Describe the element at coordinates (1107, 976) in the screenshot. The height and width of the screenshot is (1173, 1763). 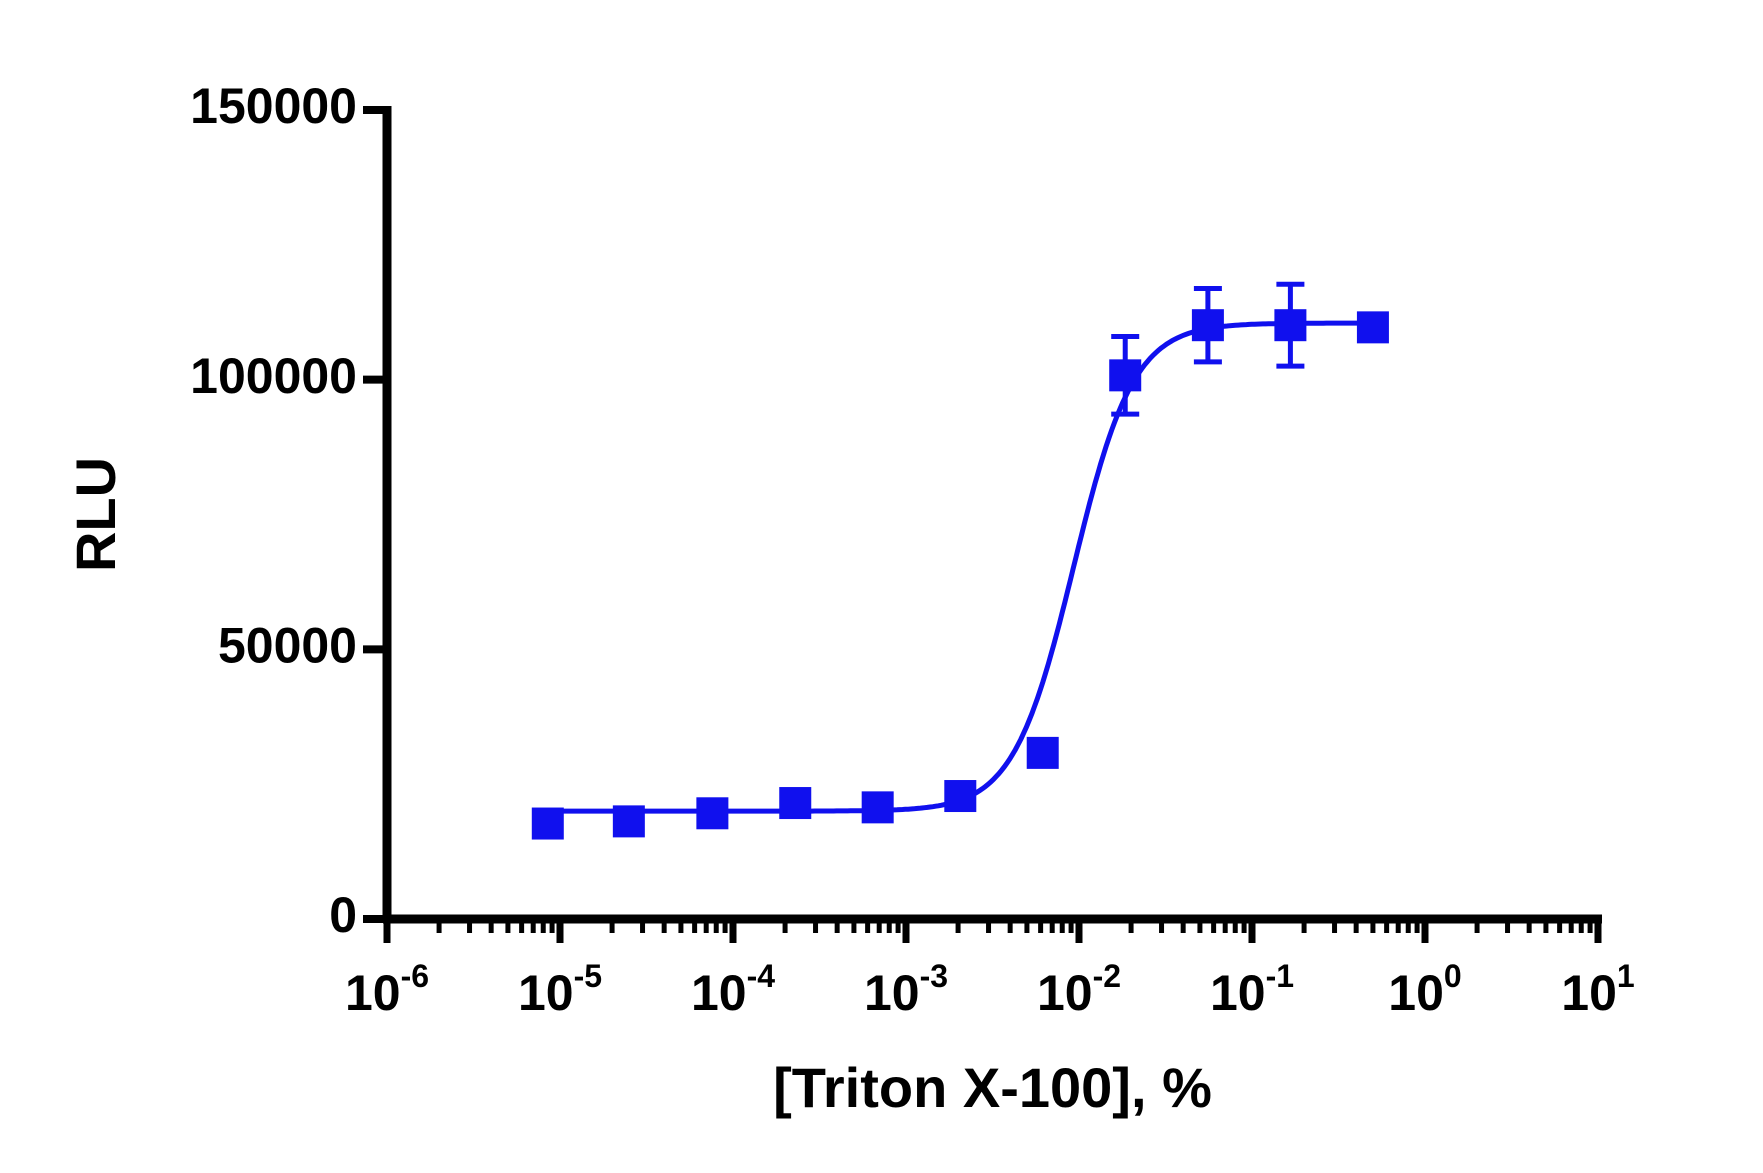
I see `x-tick-exponent: -2` at that location.